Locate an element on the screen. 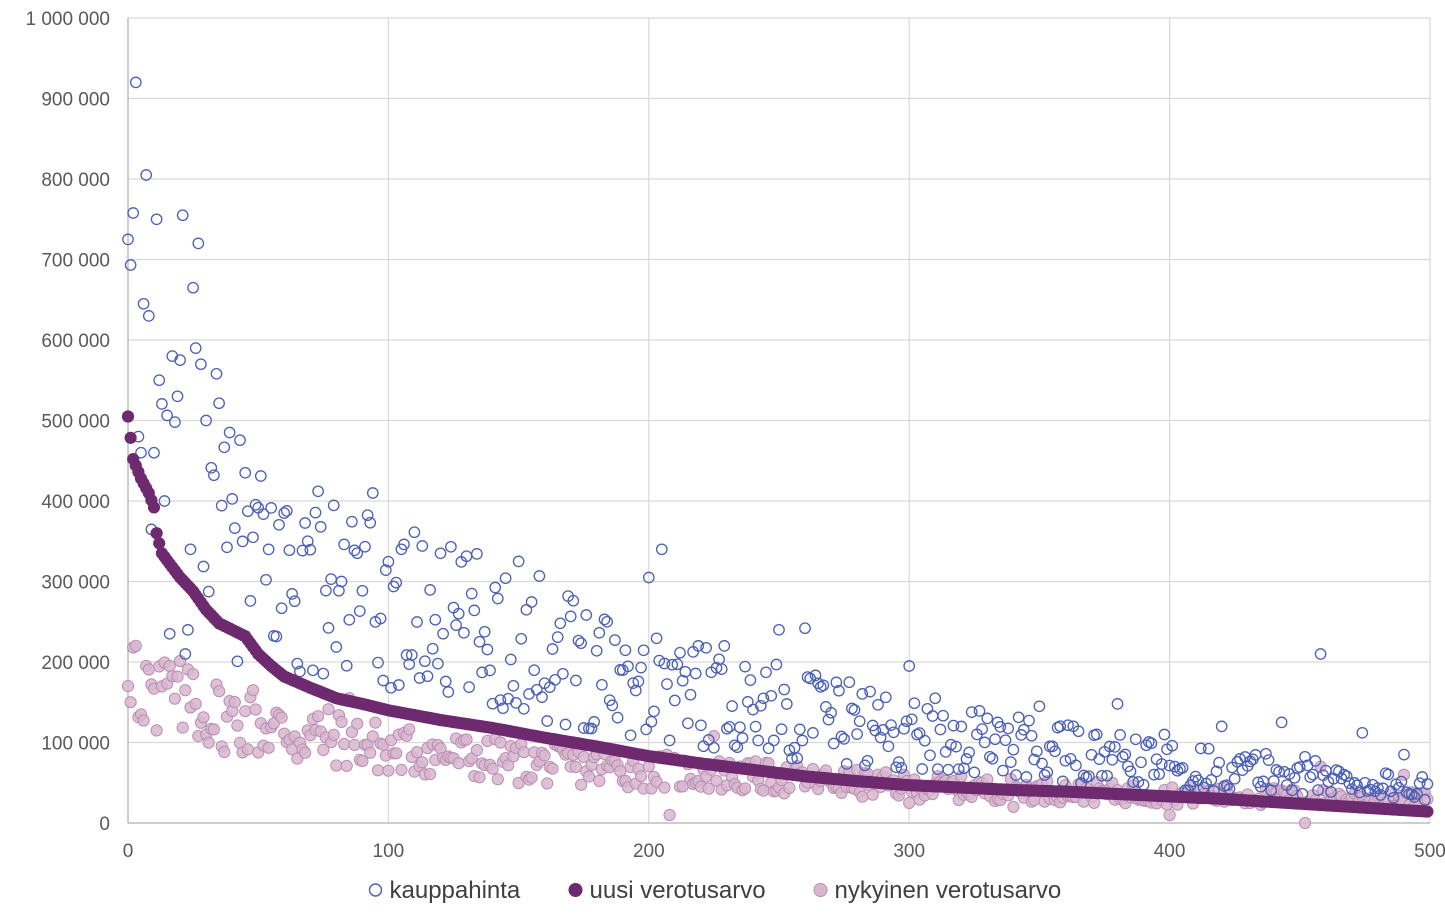 This screenshot has width=1445, height=915. x-tick-labels: 0 100 200 300 400 500 is located at coordinates (784, 851).